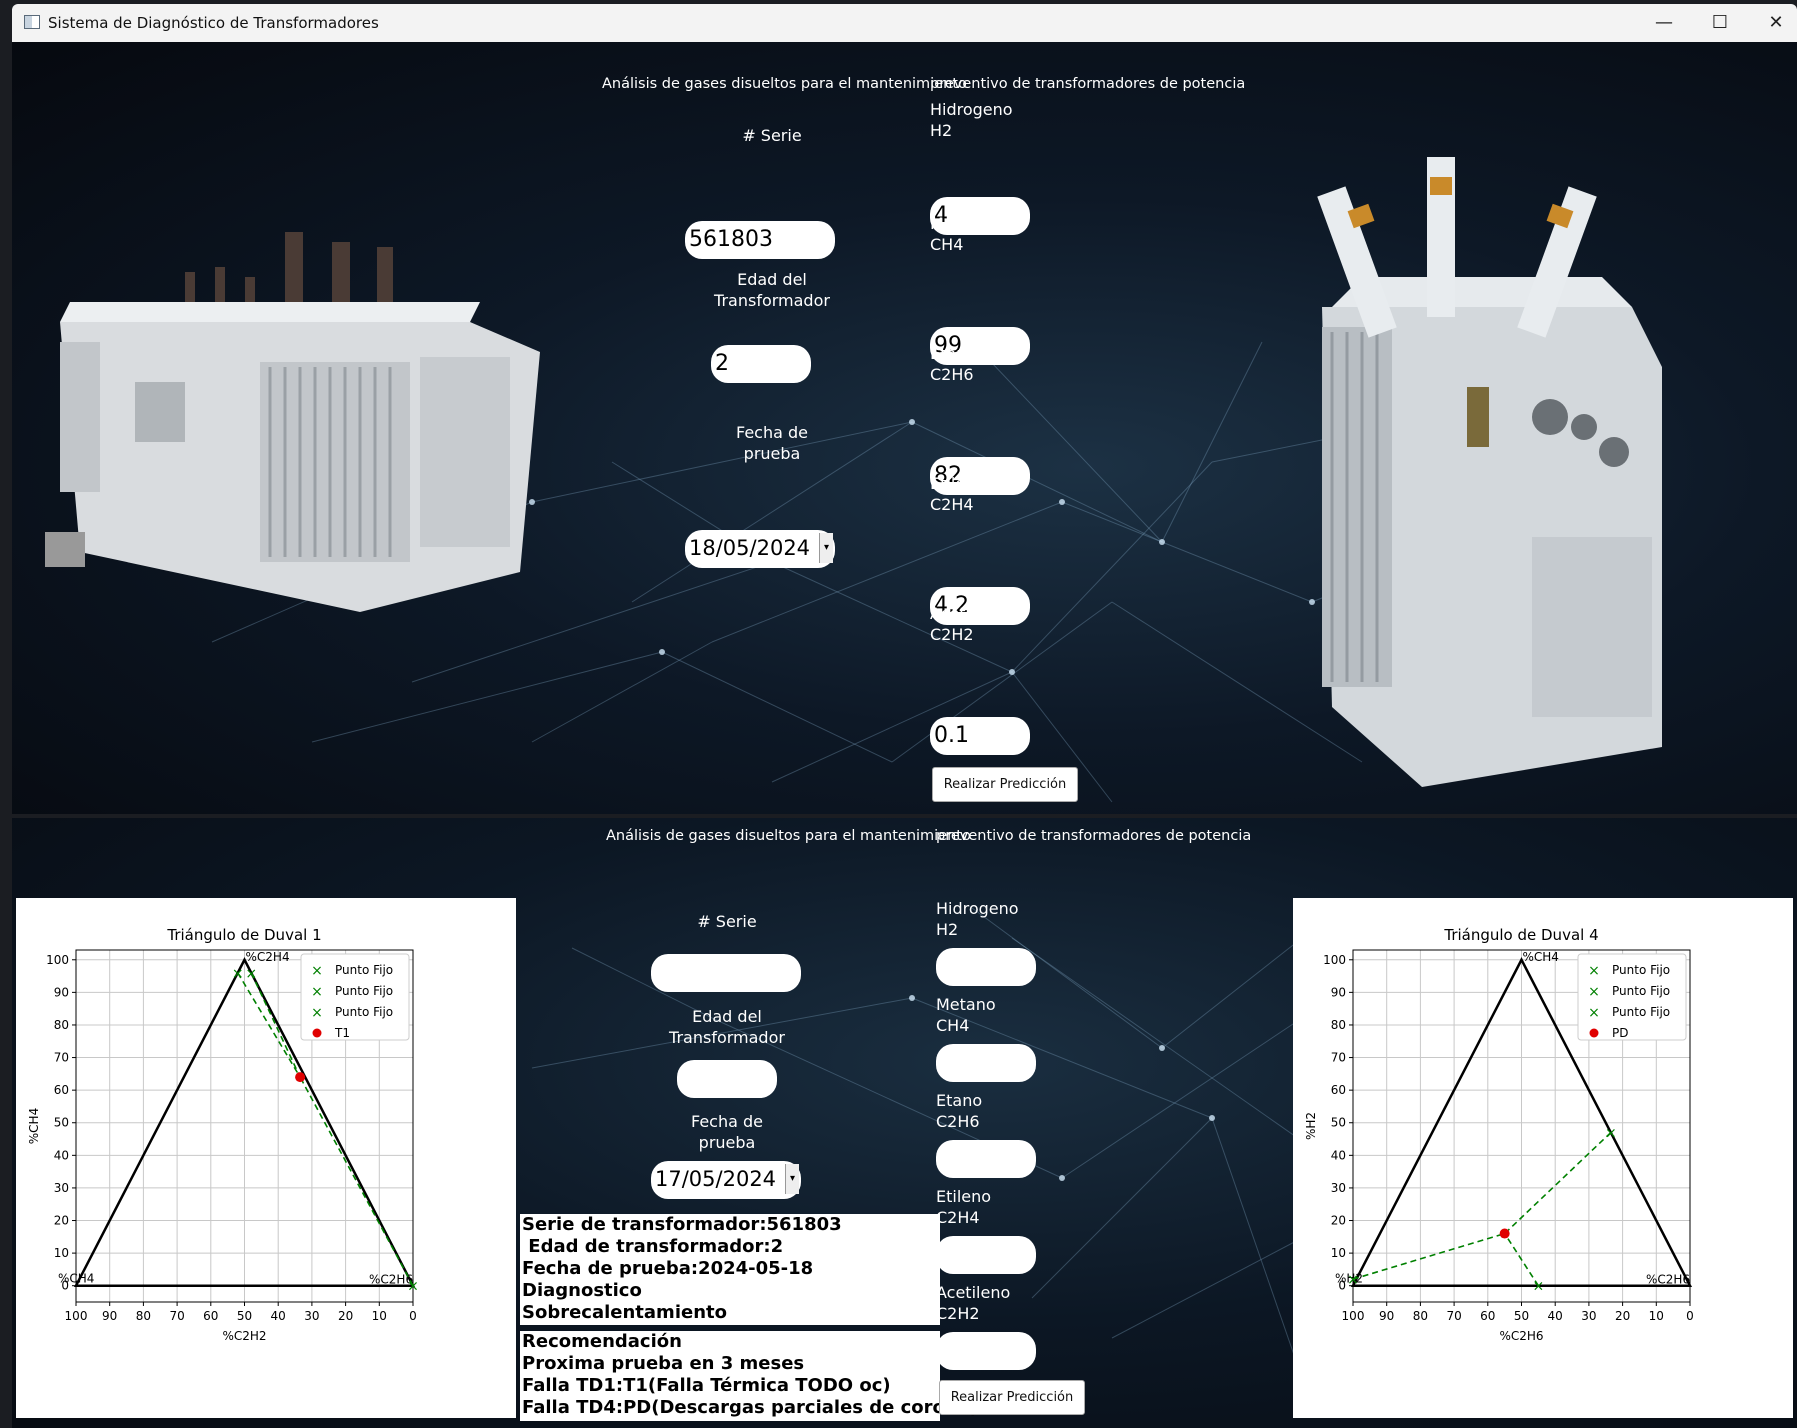 Image resolution: width=1797 pixels, height=1428 pixels. What do you see at coordinates (980, 736) in the screenshot?
I see `c2h2-input: 0.1` at bounding box center [980, 736].